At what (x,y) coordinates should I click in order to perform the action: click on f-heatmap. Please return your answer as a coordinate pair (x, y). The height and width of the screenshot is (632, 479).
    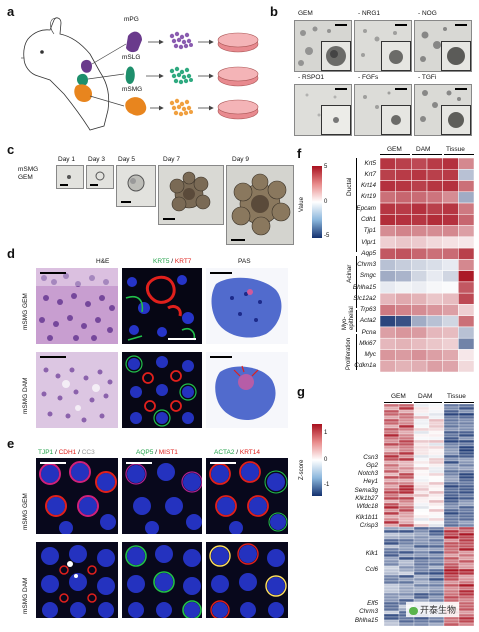
    Looking at the image, I should click on (427, 265).